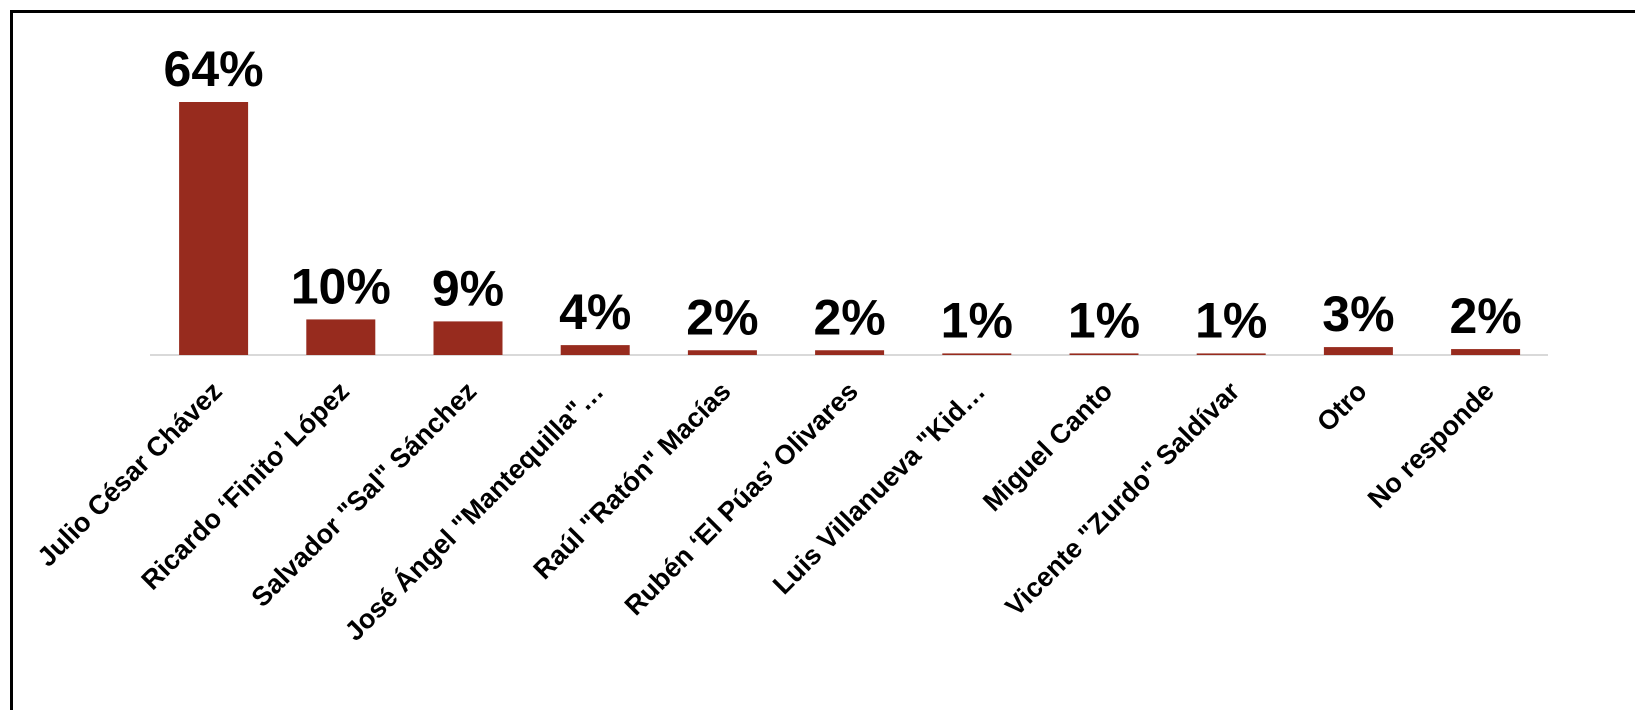  What do you see at coordinates (977, 320) in the screenshot?
I see `data-label-6: 1%` at bounding box center [977, 320].